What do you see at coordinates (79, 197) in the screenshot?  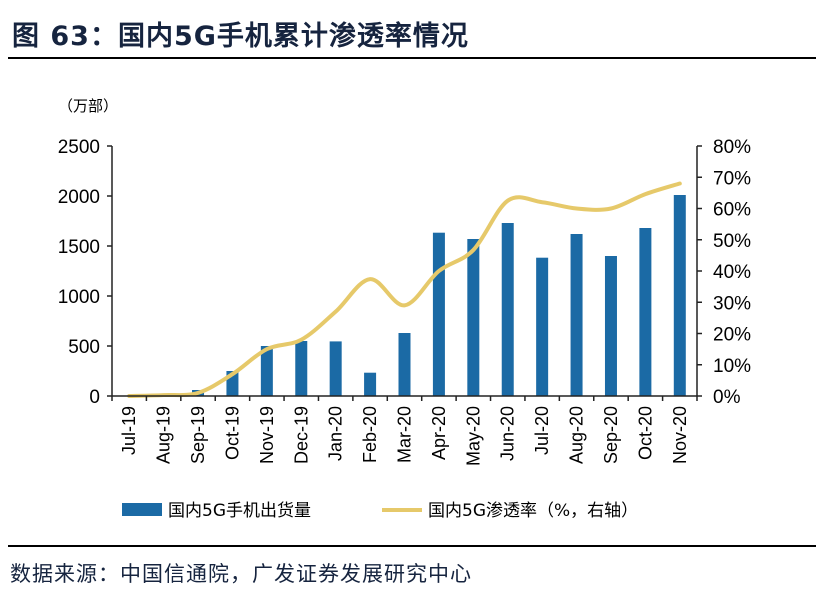 I see `left-tick-label: 2000` at bounding box center [79, 197].